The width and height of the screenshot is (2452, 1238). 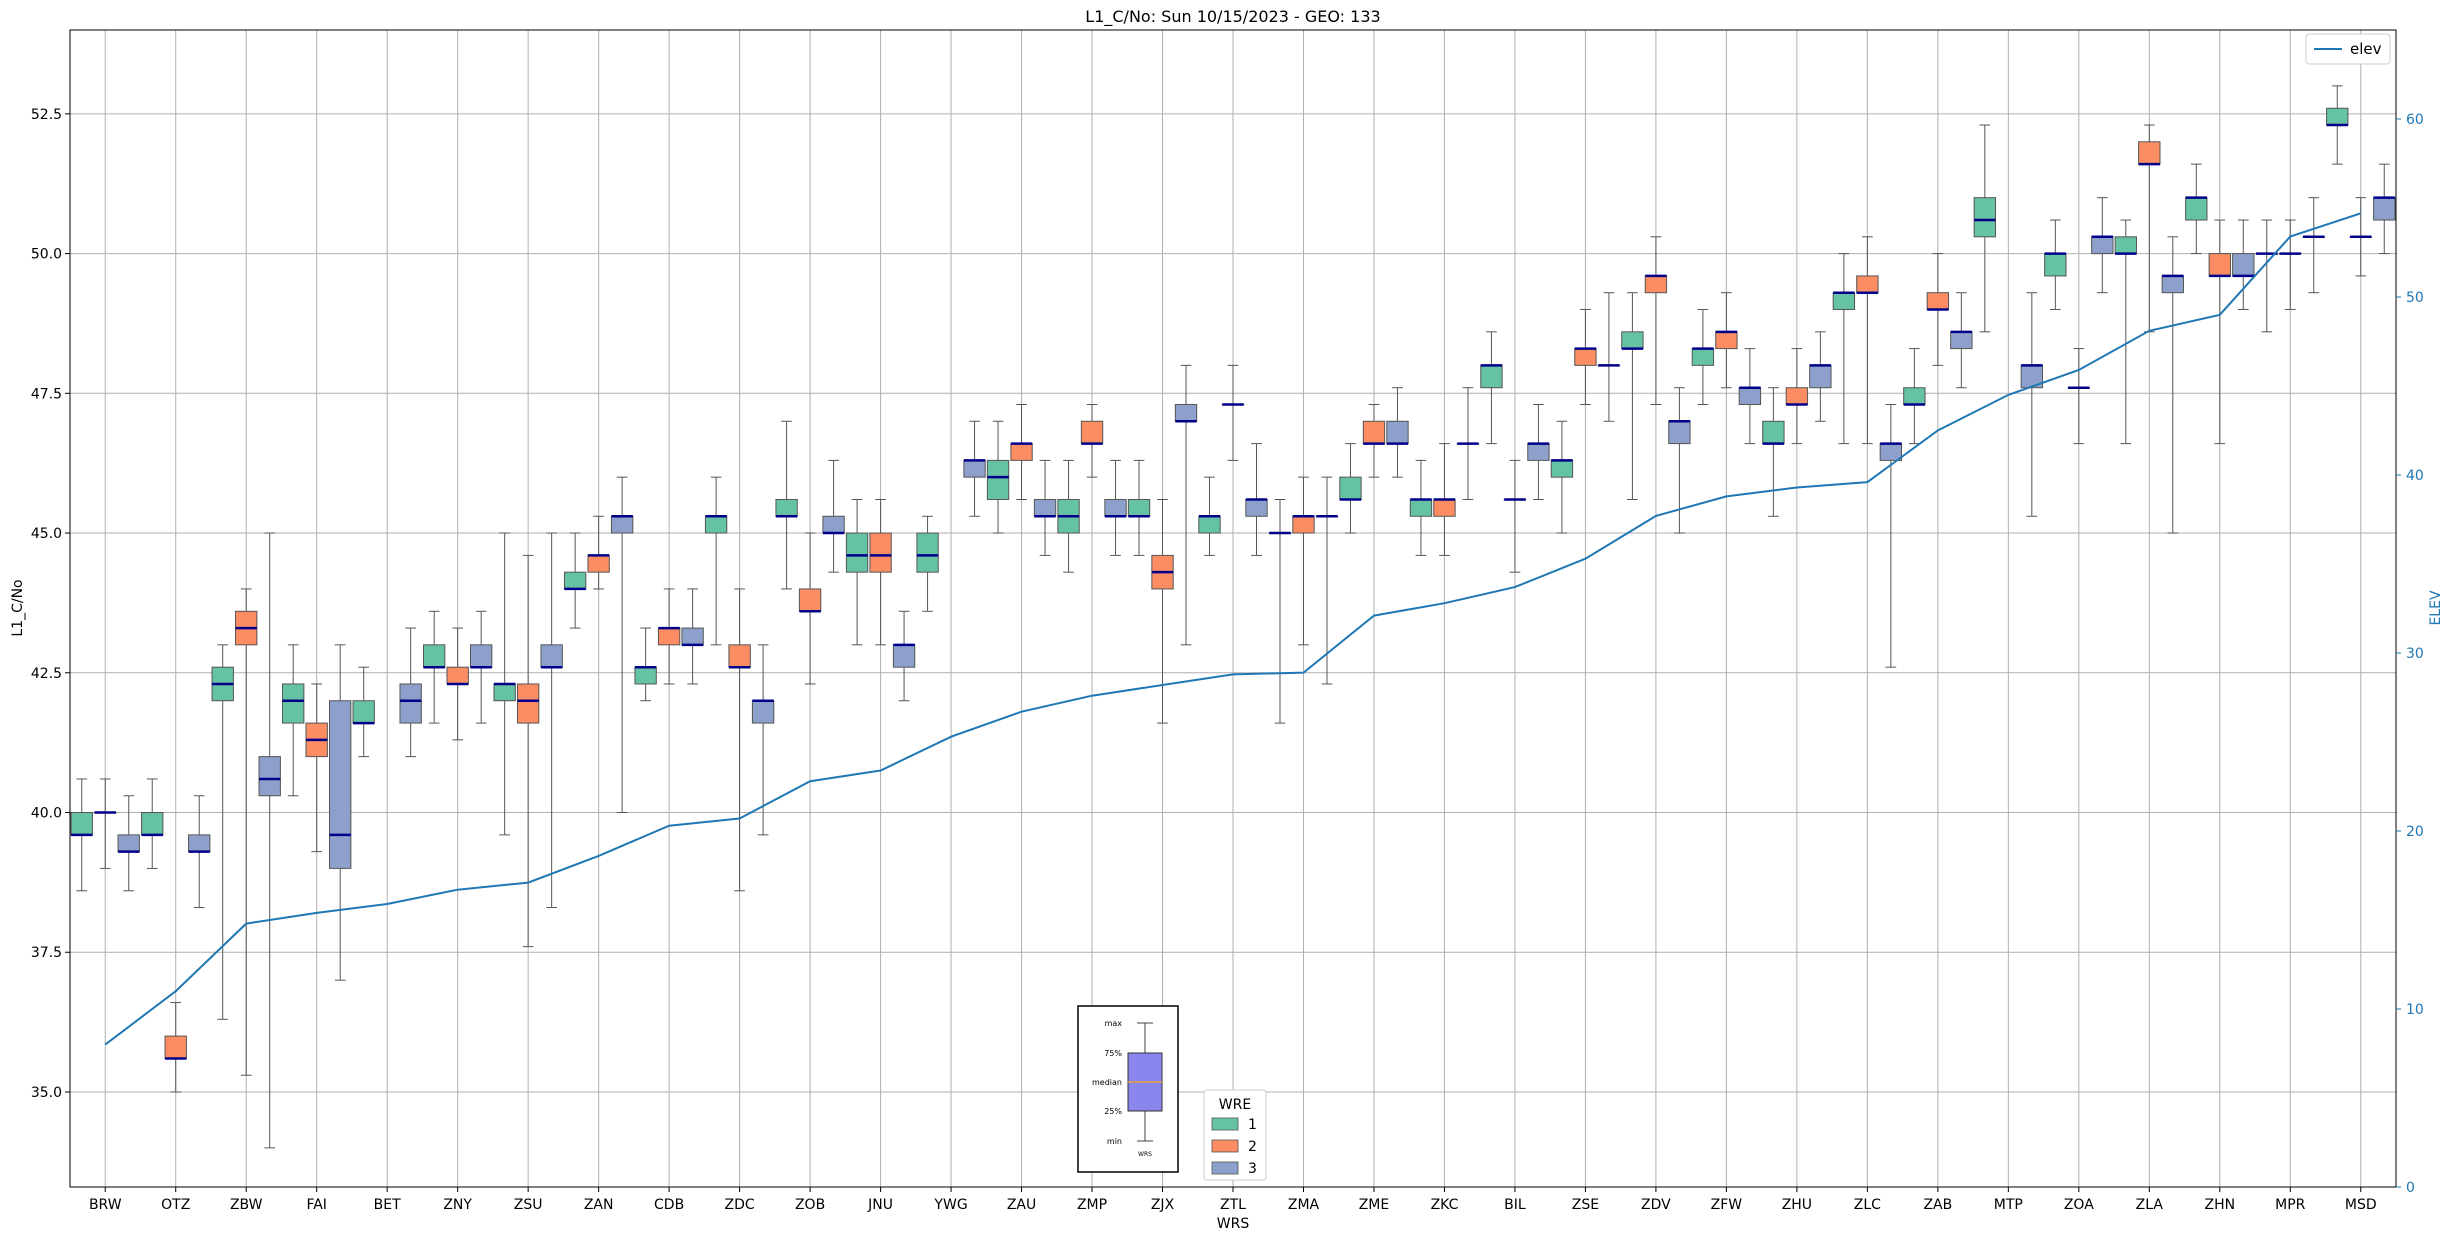 I want to click on x-tick-label-zhu: ZHU, so click(x=1797, y=1205).